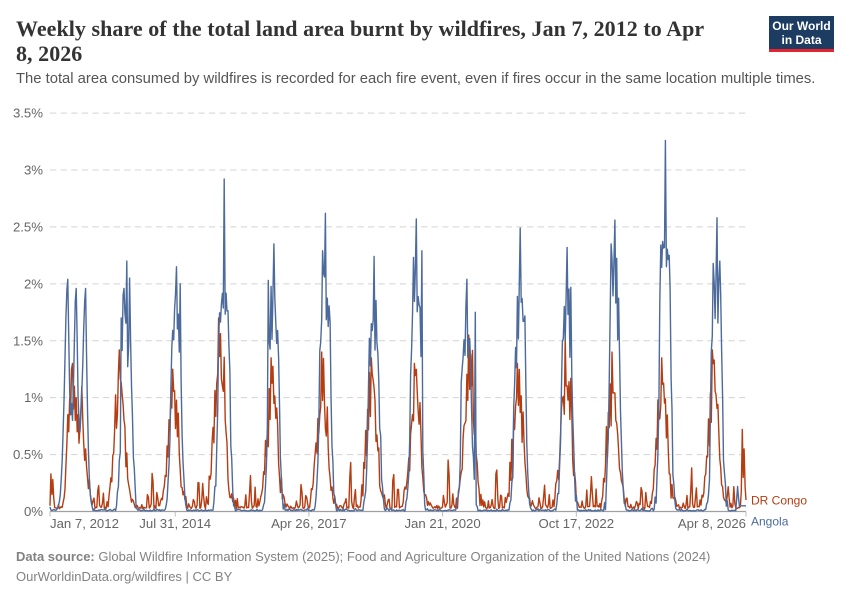 The width and height of the screenshot is (850, 600). What do you see at coordinates (770, 522) in the screenshot?
I see `svg-text: Angola` at bounding box center [770, 522].